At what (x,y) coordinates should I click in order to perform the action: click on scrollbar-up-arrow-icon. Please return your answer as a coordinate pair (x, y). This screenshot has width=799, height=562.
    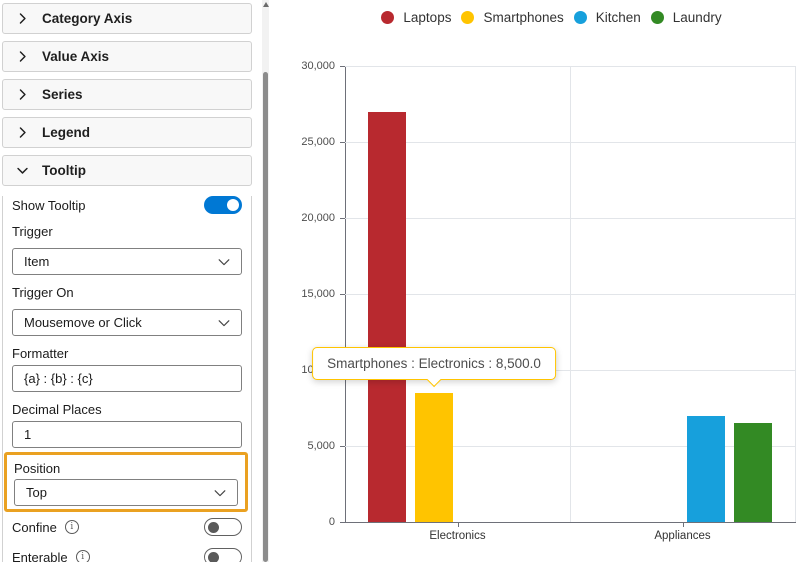
    Looking at the image, I should click on (266, 4).